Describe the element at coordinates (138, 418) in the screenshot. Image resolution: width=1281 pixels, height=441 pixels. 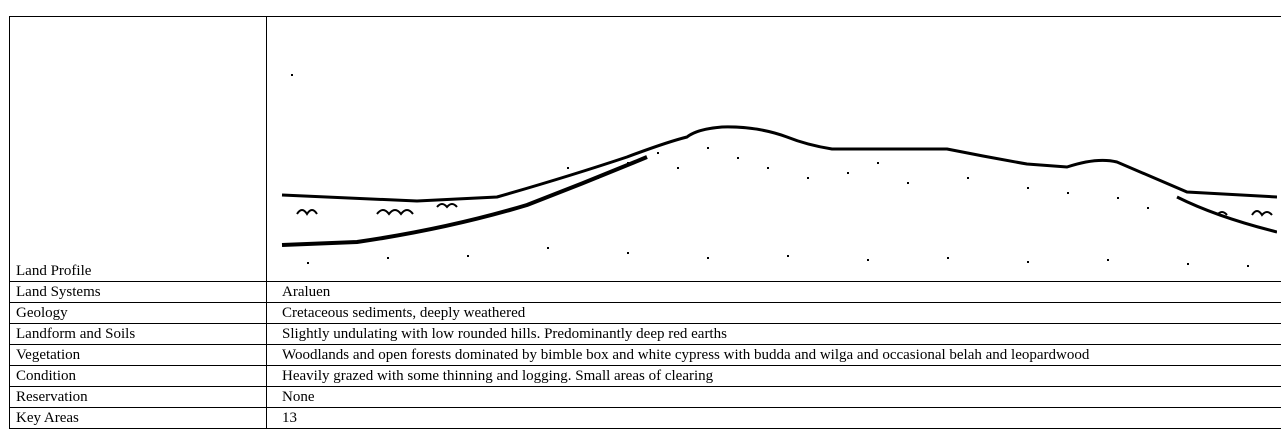
I see `row-label: Key Areas` at that location.